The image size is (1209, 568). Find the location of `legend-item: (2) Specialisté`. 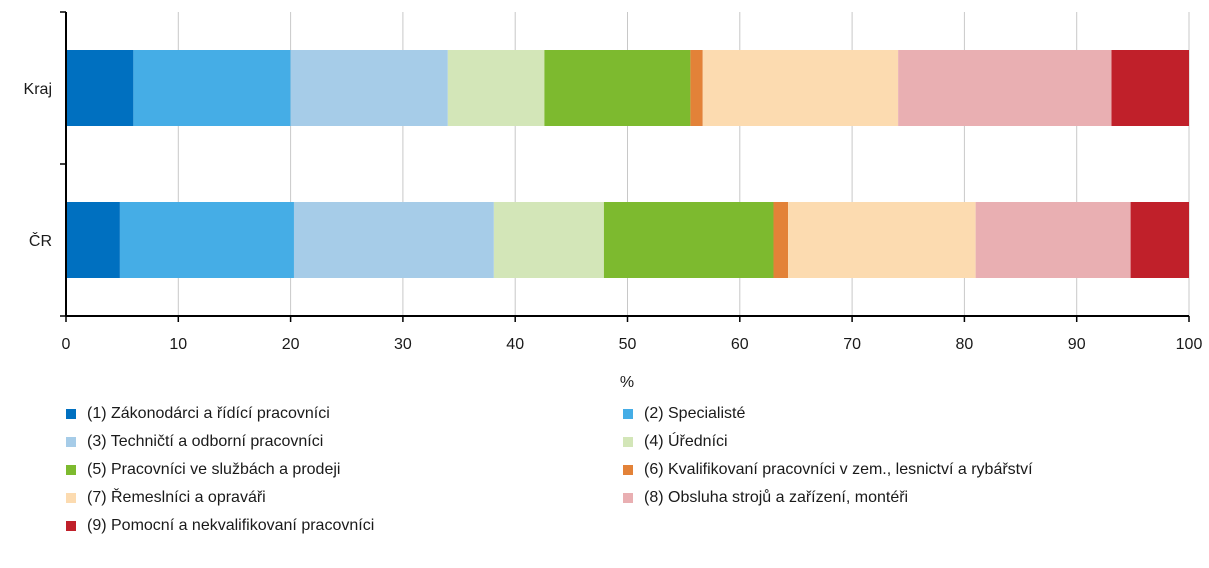

legend-item: (2) Specialisté is located at coordinates (684, 414).